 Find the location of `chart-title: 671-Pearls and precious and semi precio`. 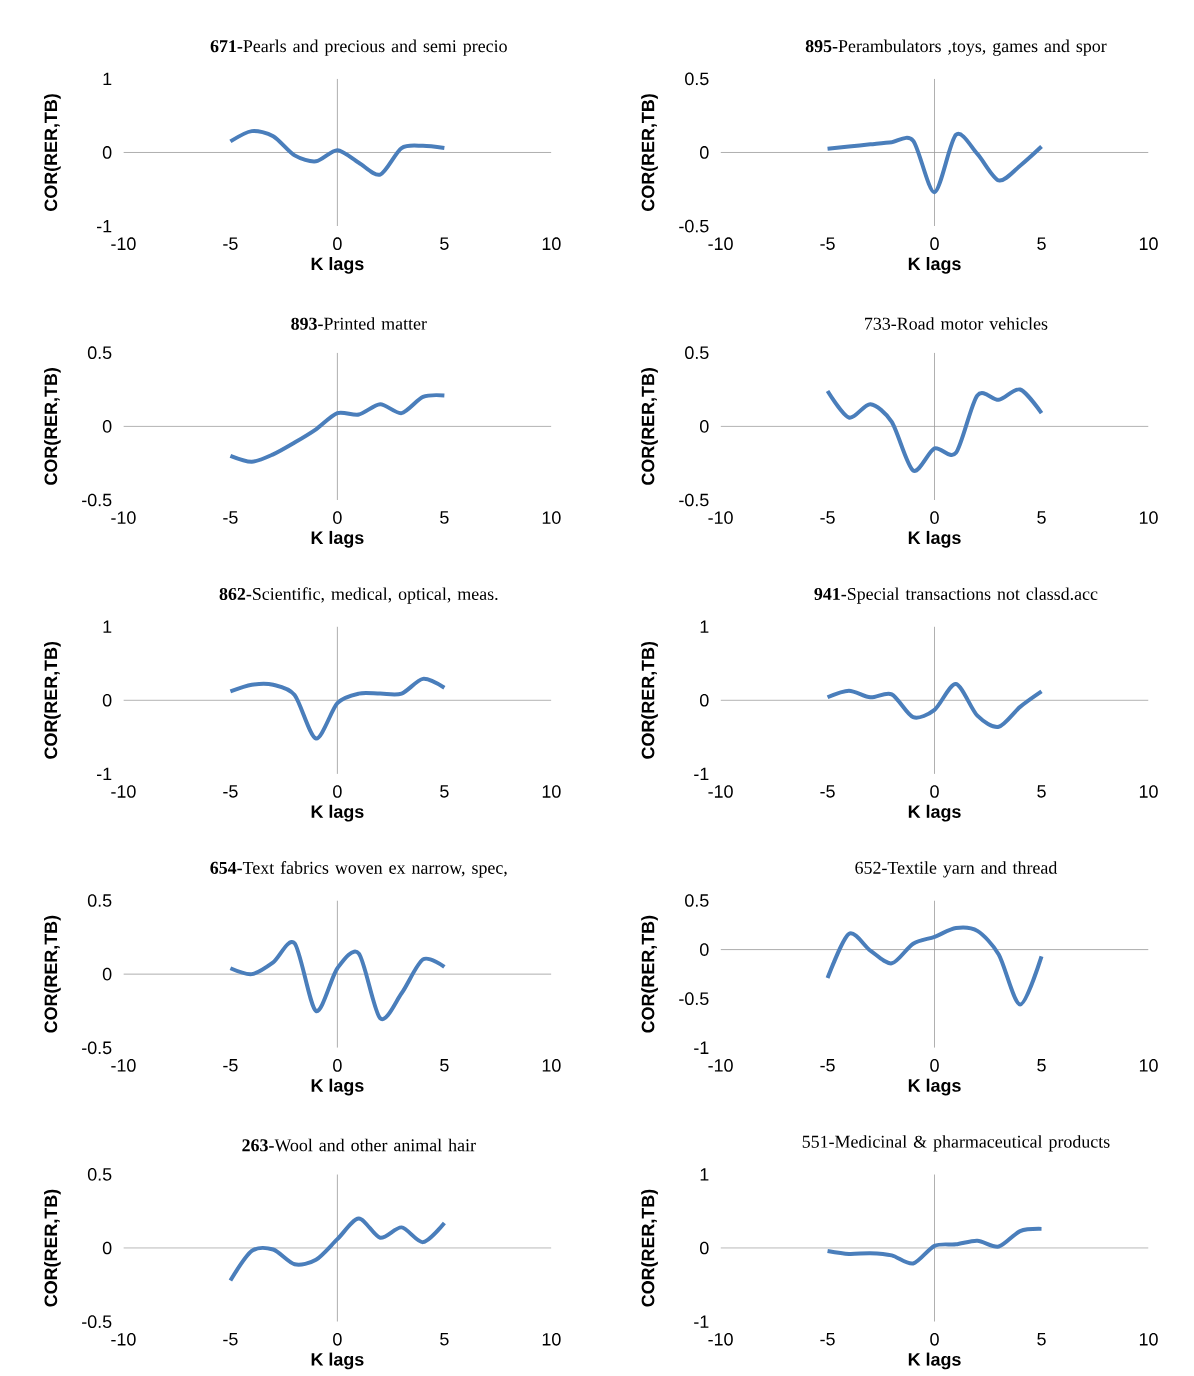

chart-title: 671-Pearls and precious and semi precio is located at coordinates (358, 47).